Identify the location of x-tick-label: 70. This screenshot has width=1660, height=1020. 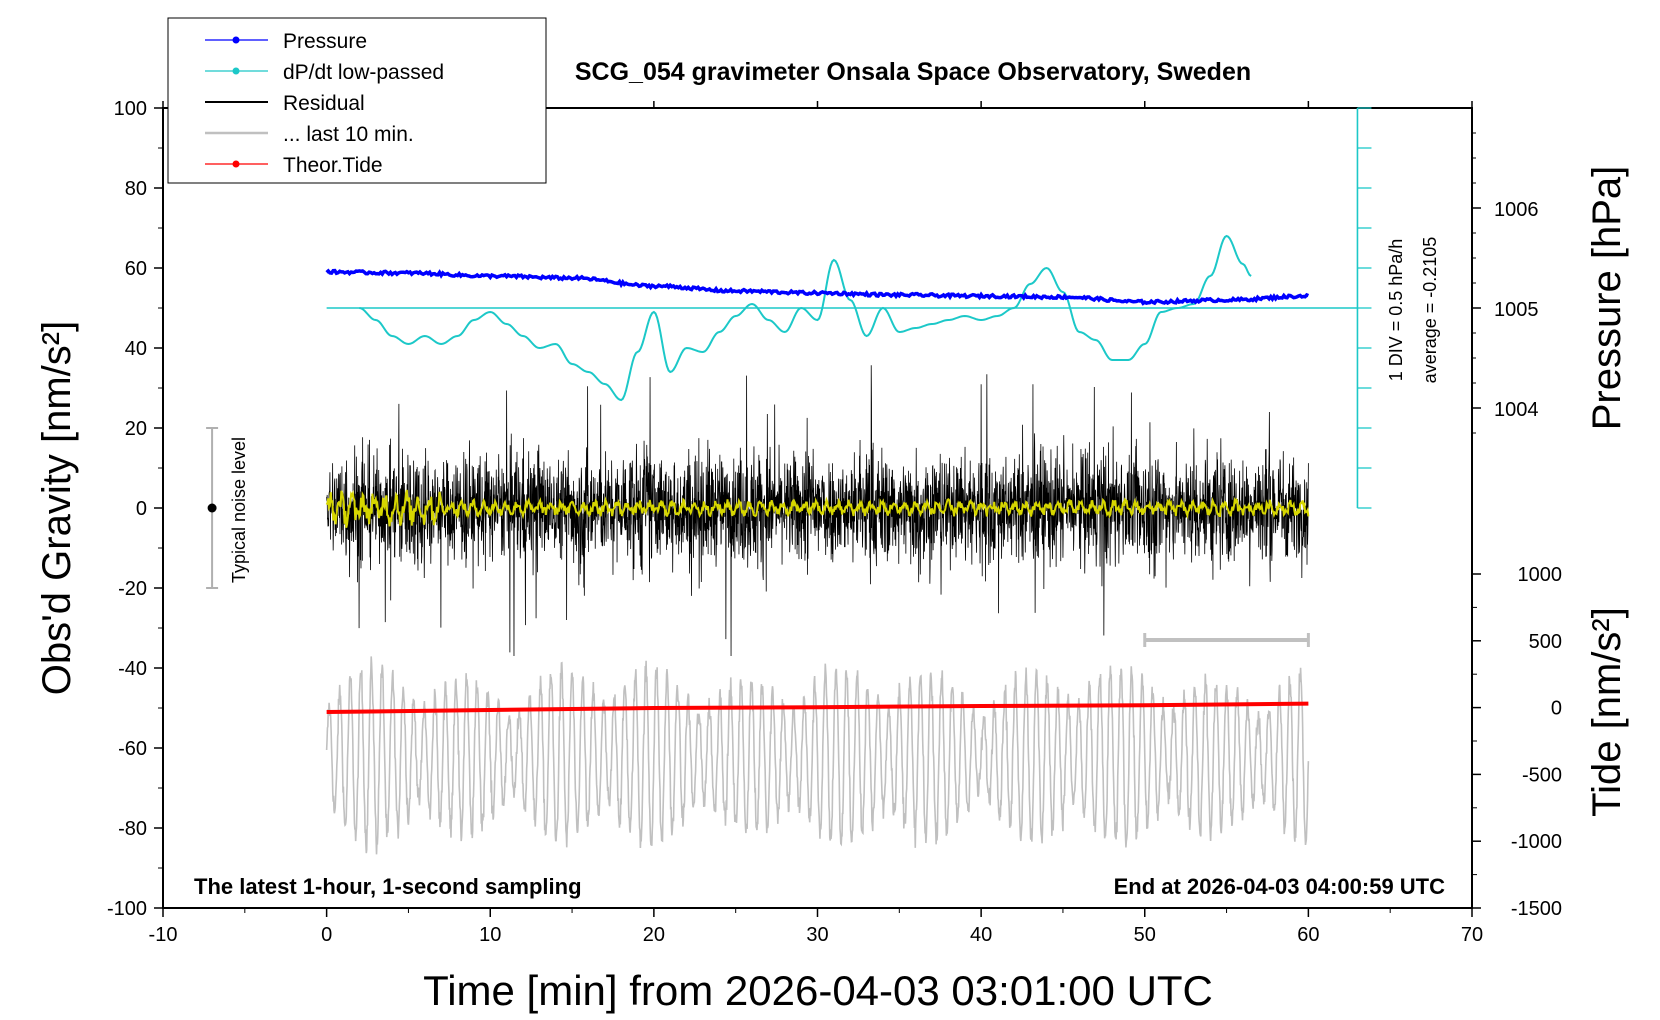
(1472, 935).